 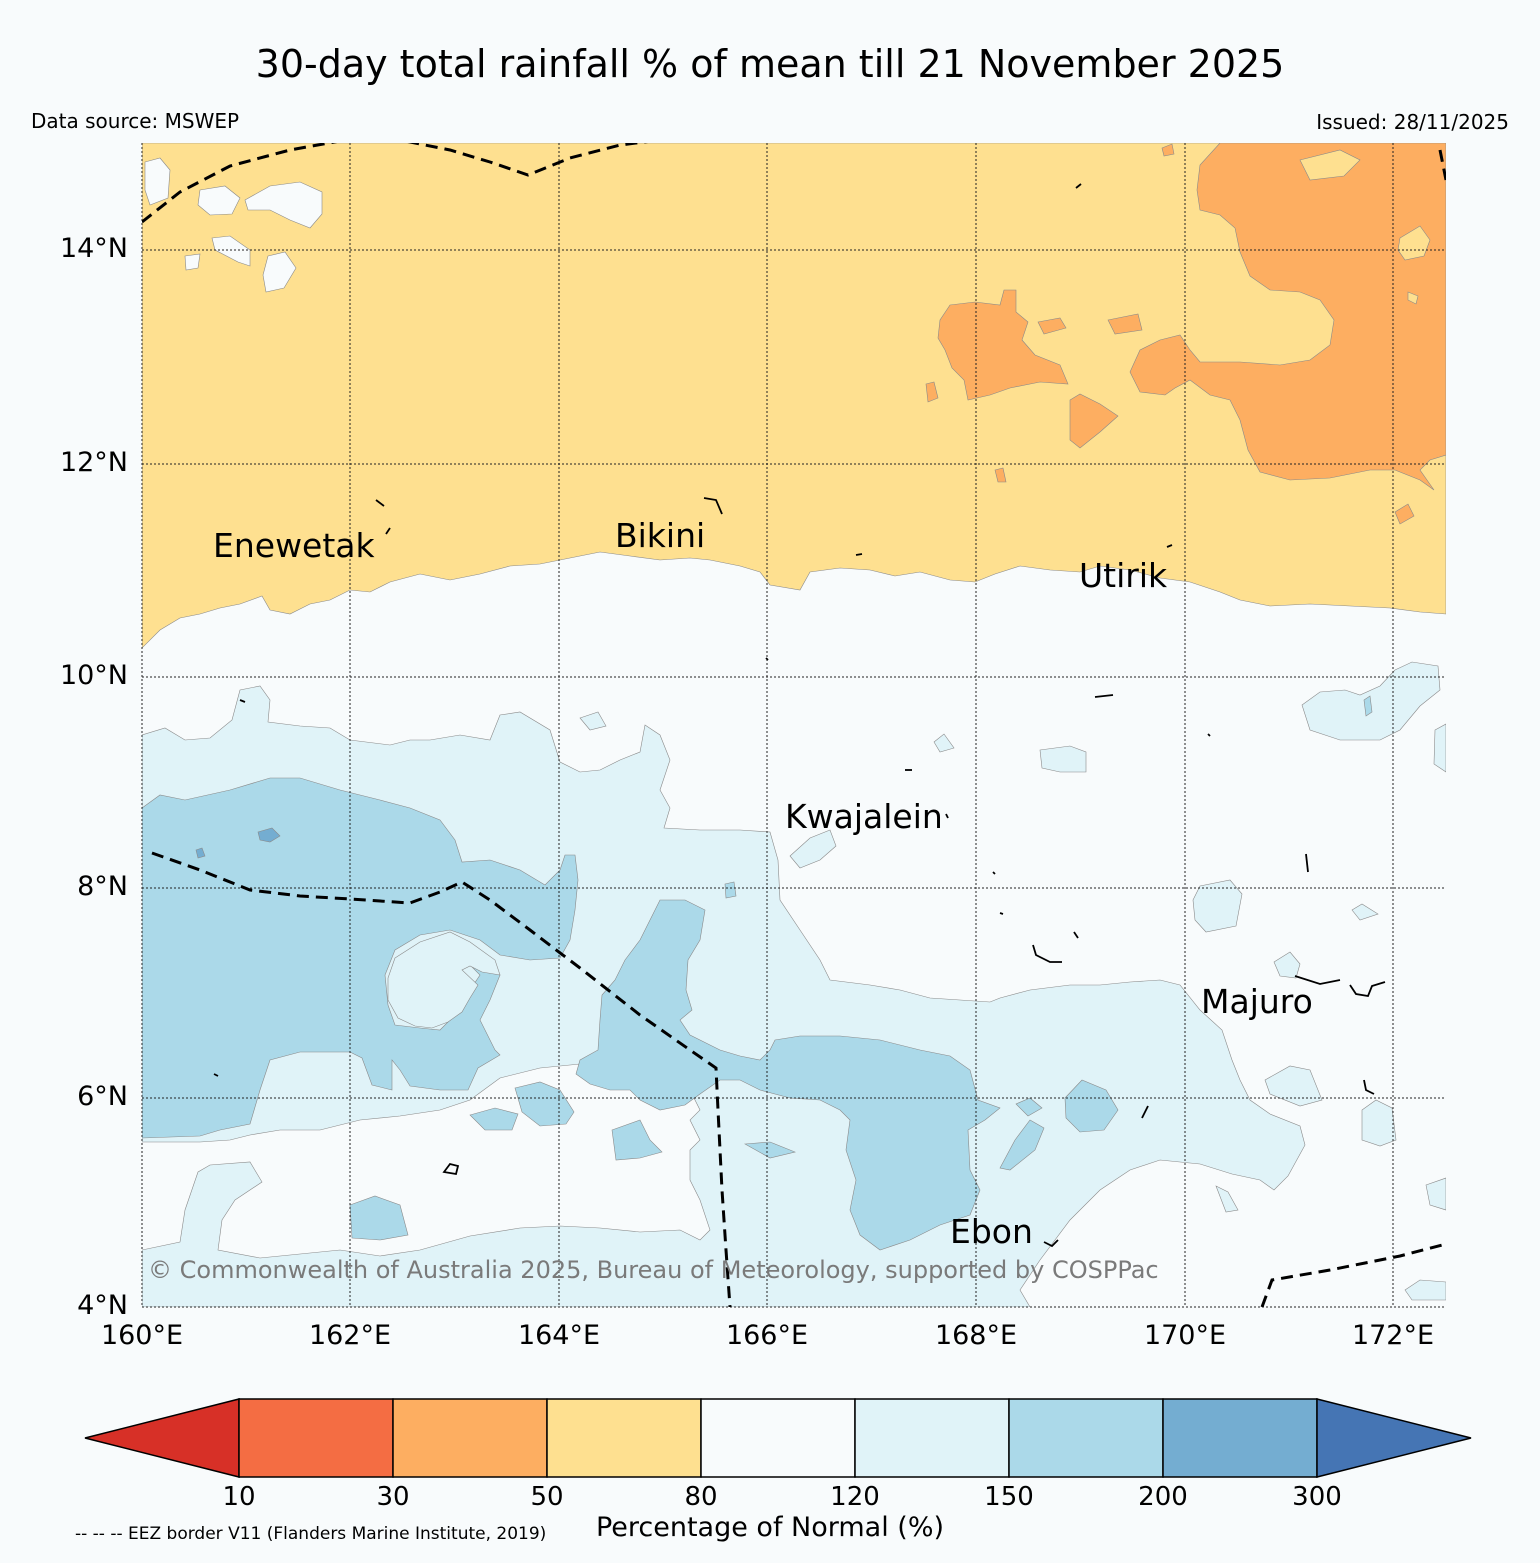 What do you see at coordinates (135, 121) in the screenshot?
I see `data-source: Data source: MSWEP` at bounding box center [135, 121].